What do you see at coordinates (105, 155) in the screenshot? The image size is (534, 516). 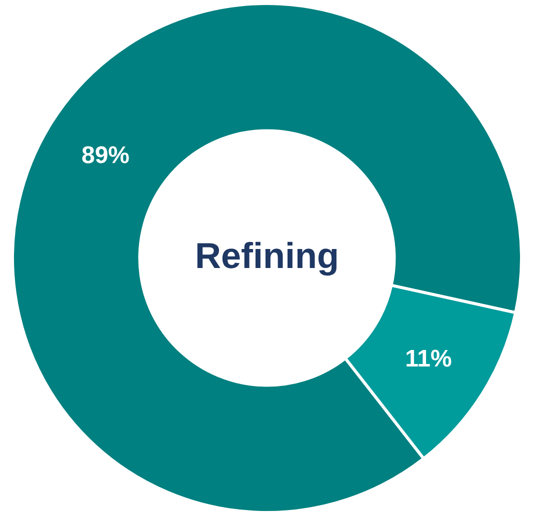 I see `data-label: 89%` at bounding box center [105, 155].